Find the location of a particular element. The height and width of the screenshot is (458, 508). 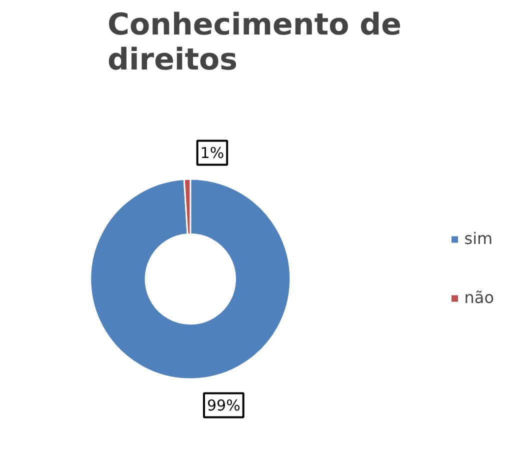

legend-label: sim is located at coordinates (478, 238).